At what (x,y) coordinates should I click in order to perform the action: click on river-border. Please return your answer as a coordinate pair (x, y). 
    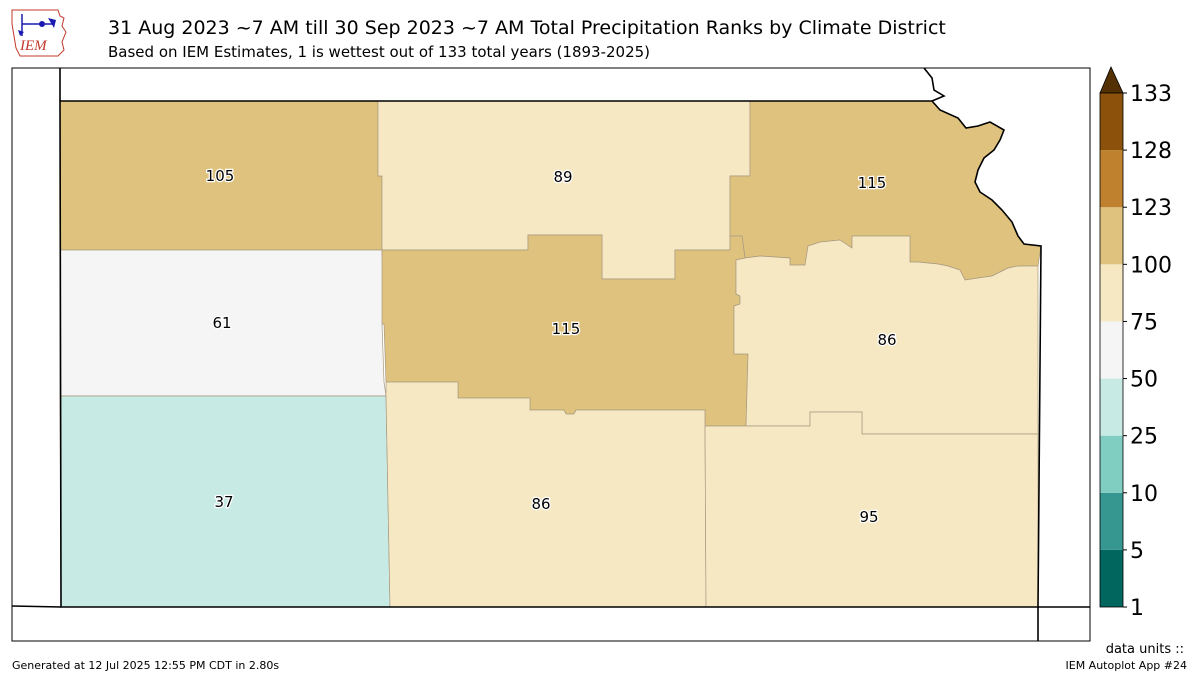
    Looking at the image, I should click on (934, 84).